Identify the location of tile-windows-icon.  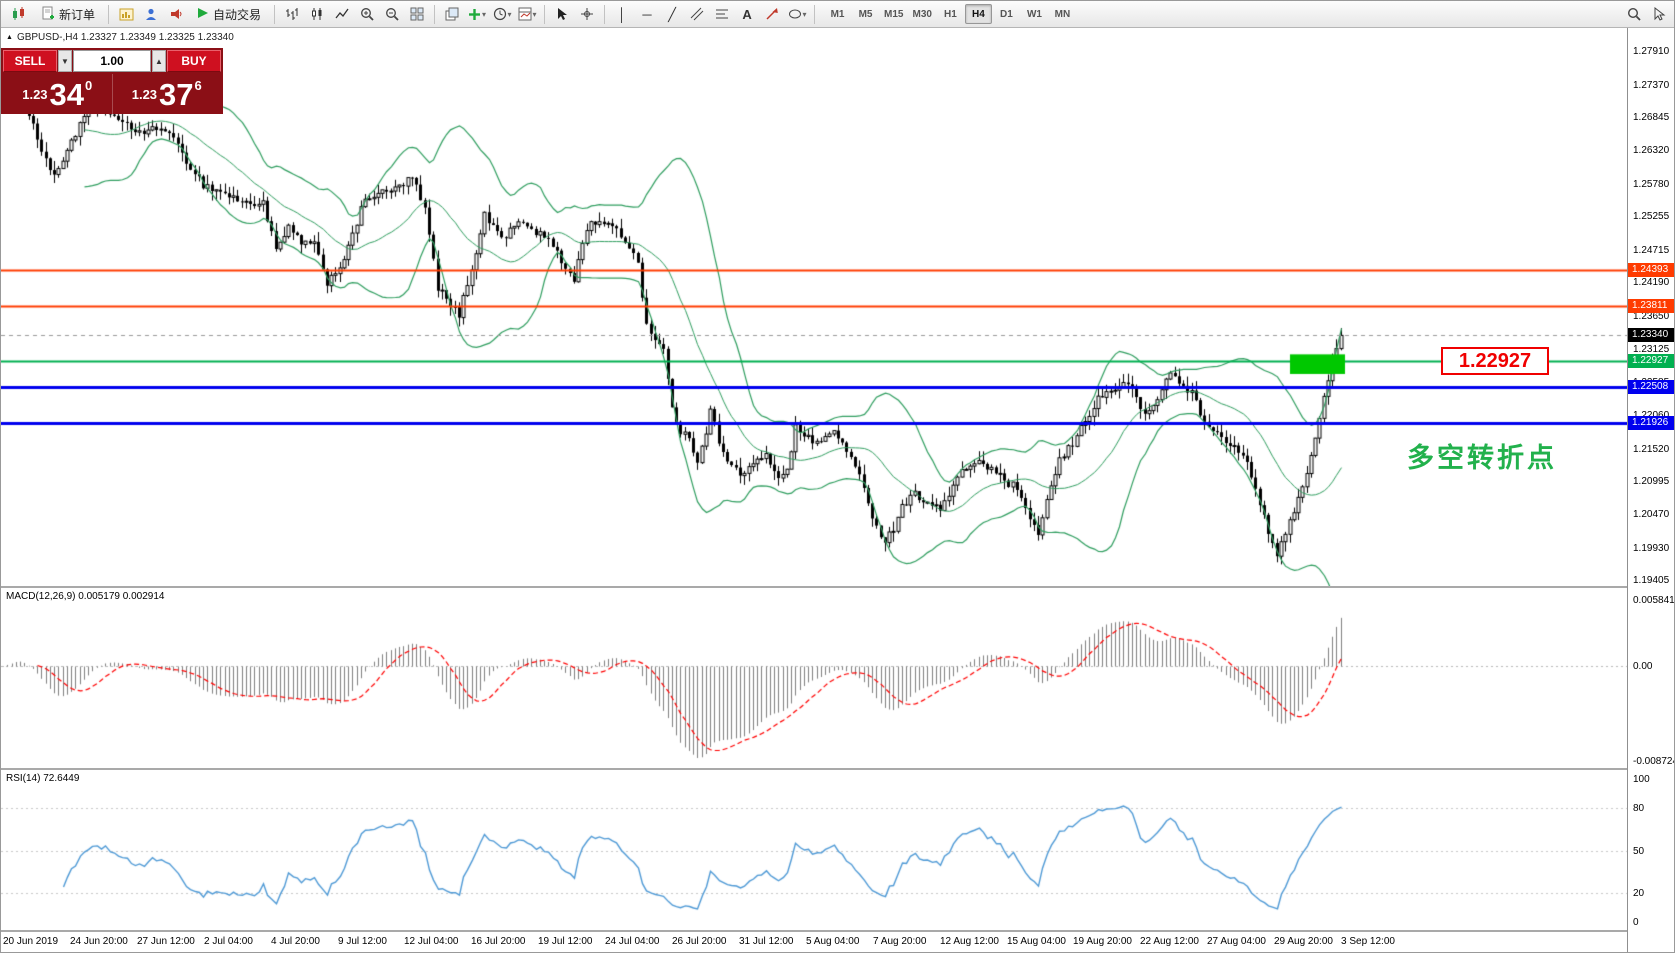
(417, 14).